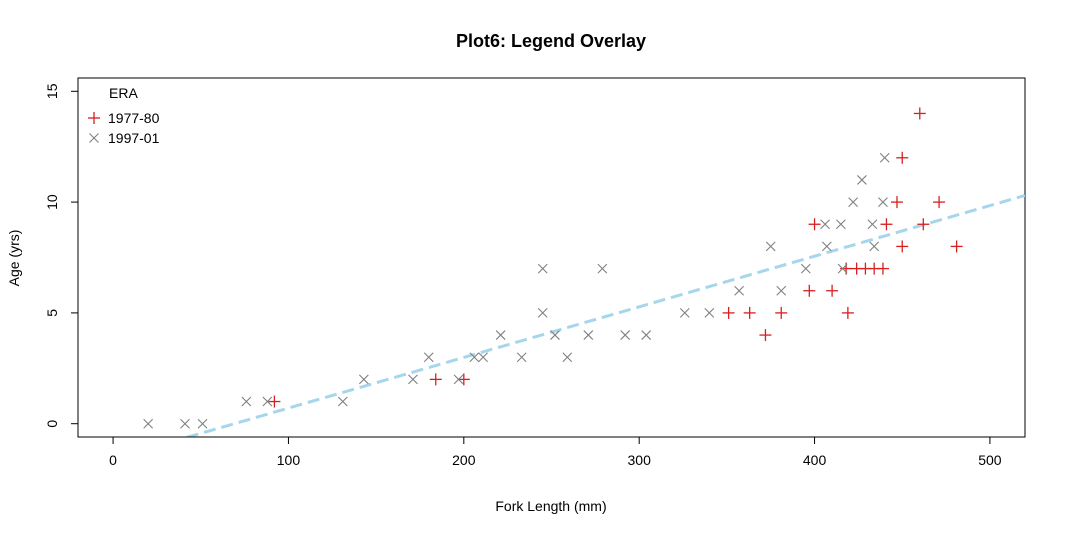 Image resolution: width=1065 pixels, height=535 pixels. What do you see at coordinates (61, 255) in the screenshot?
I see `y-axis: 0 5 10 15` at bounding box center [61, 255].